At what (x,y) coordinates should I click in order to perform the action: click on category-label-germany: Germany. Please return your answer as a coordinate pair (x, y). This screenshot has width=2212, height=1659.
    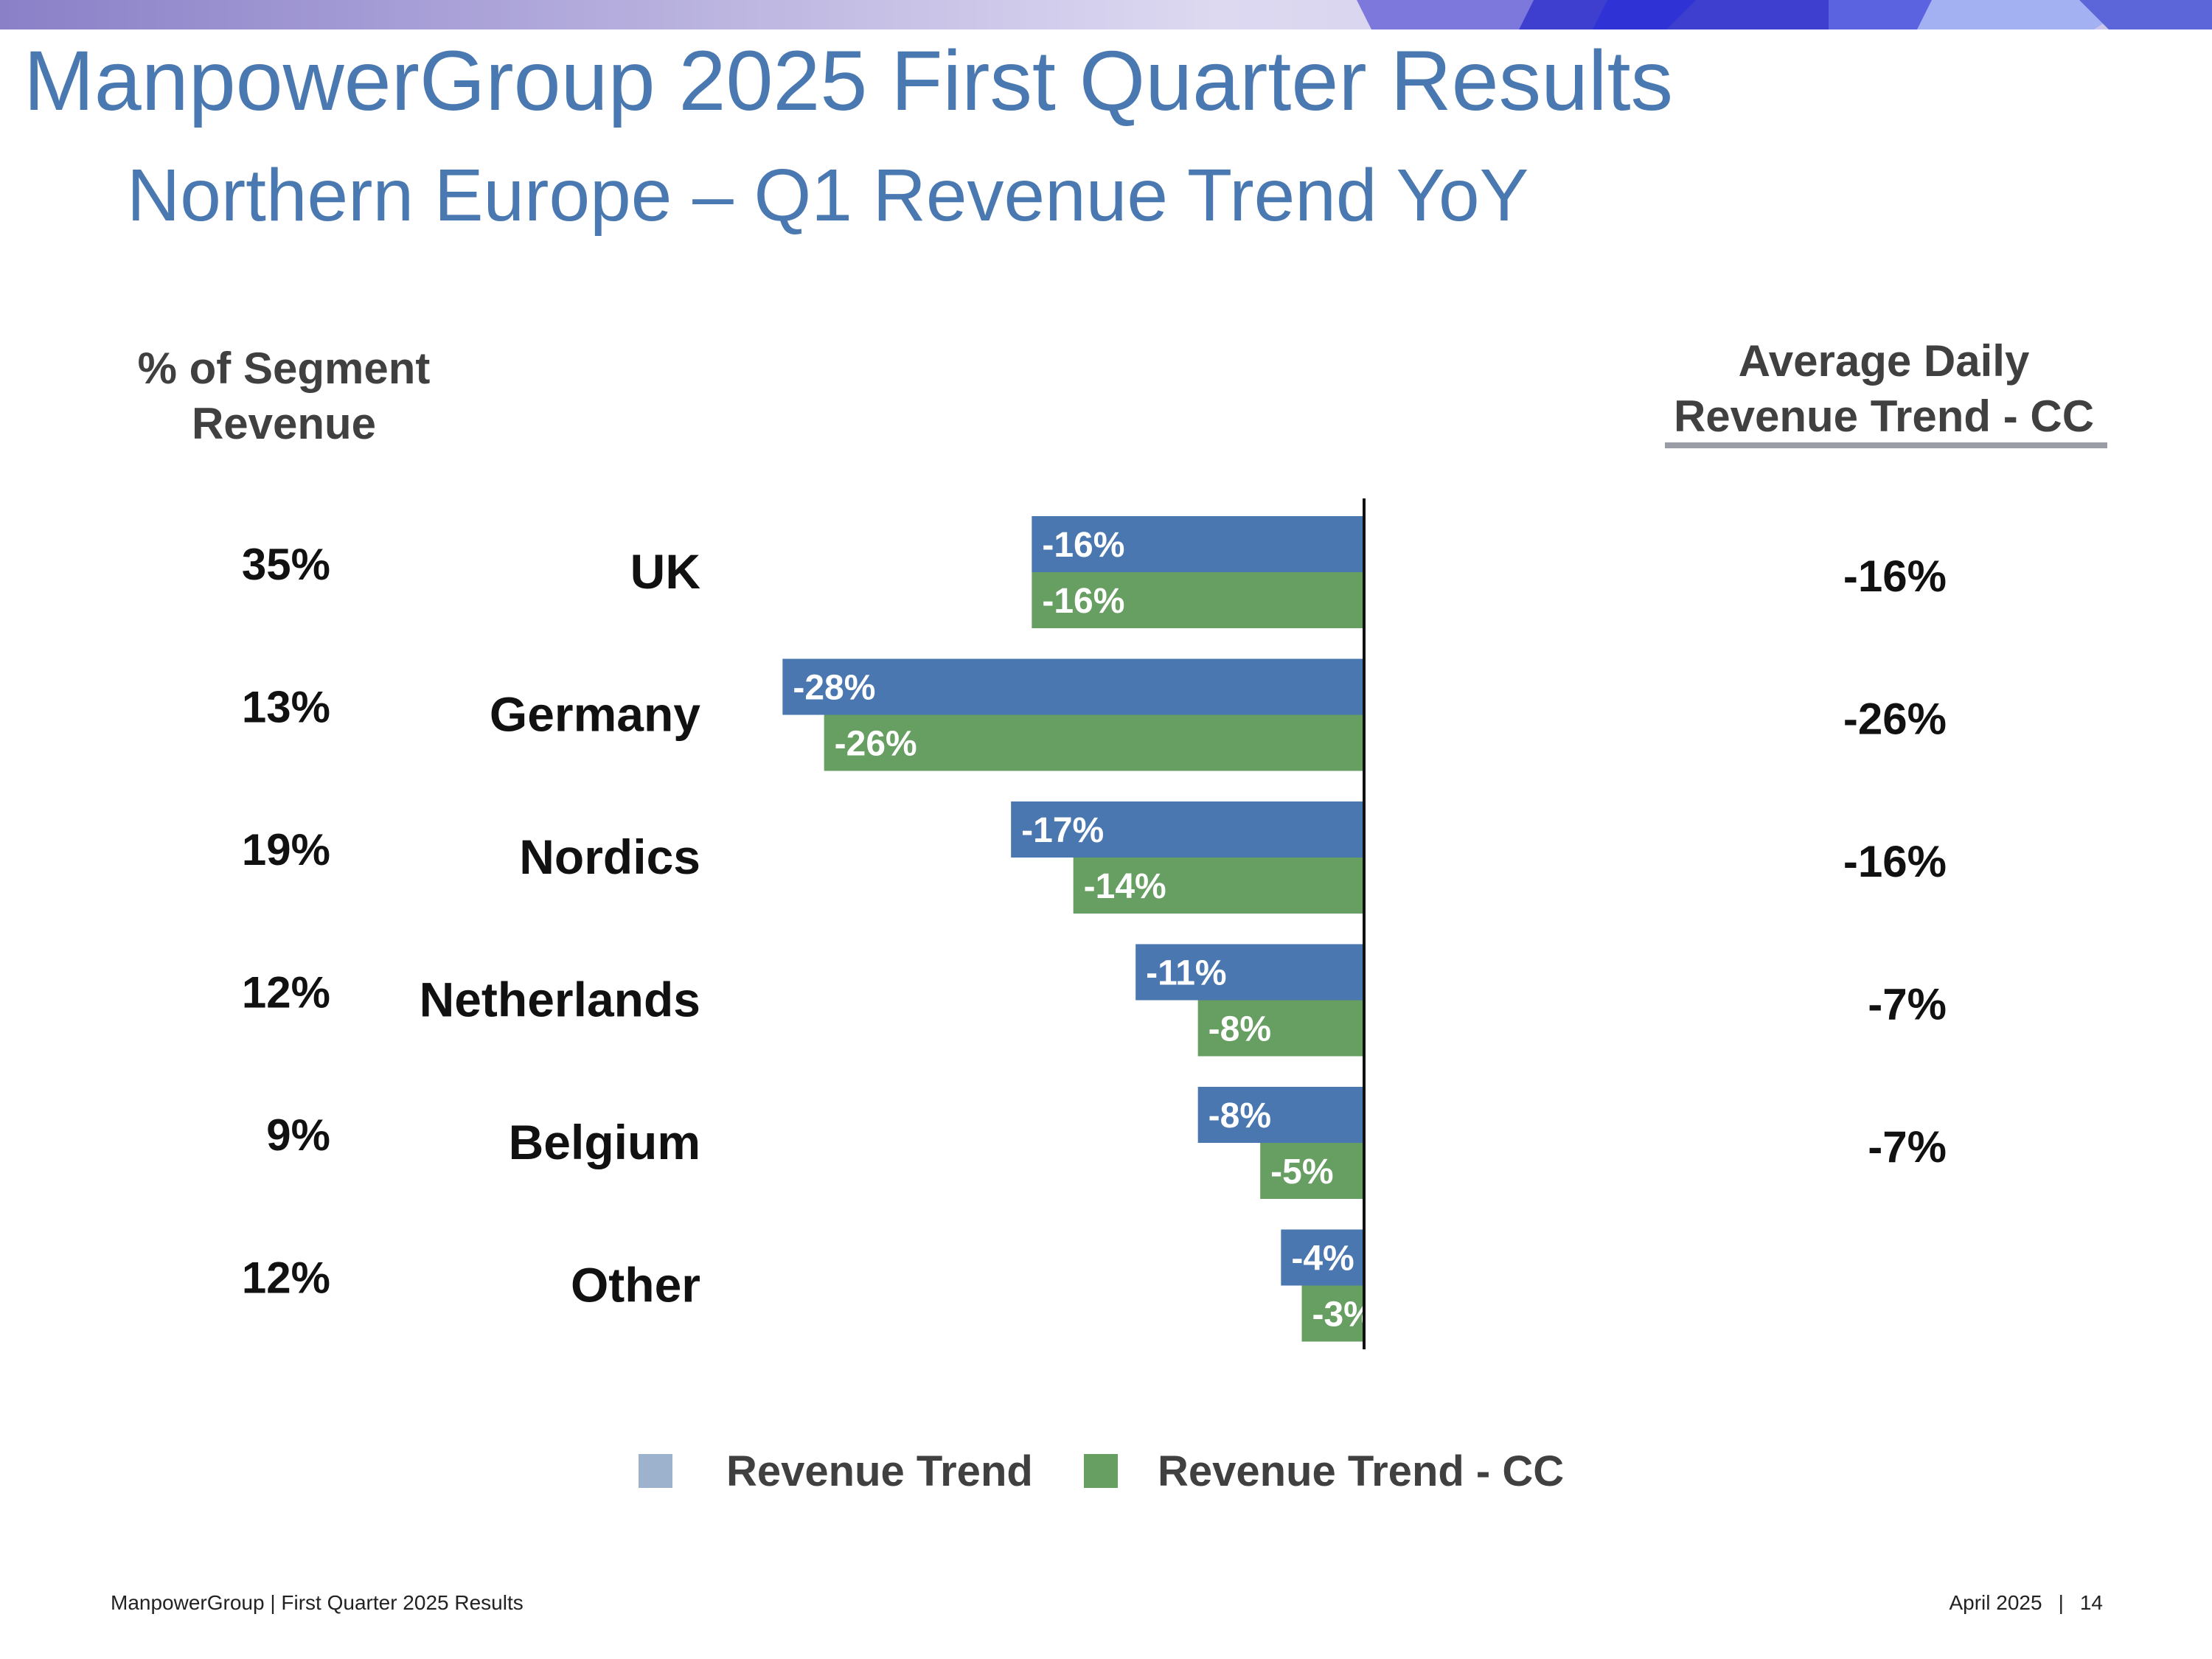
    Looking at the image, I should click on (595, 714).